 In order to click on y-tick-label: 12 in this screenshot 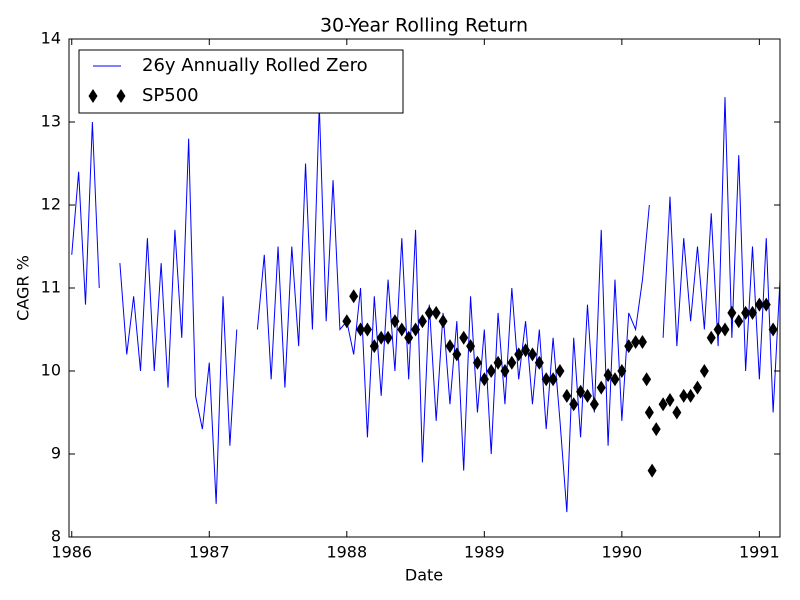, I will do `click(51, 204)`.